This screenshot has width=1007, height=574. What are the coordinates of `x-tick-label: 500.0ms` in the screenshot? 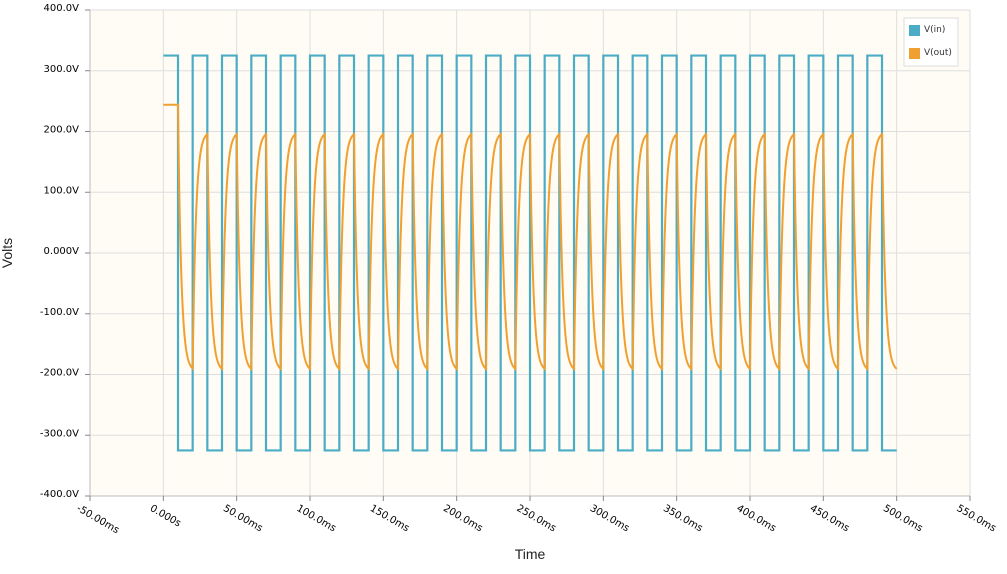 It's located at (902, 518).